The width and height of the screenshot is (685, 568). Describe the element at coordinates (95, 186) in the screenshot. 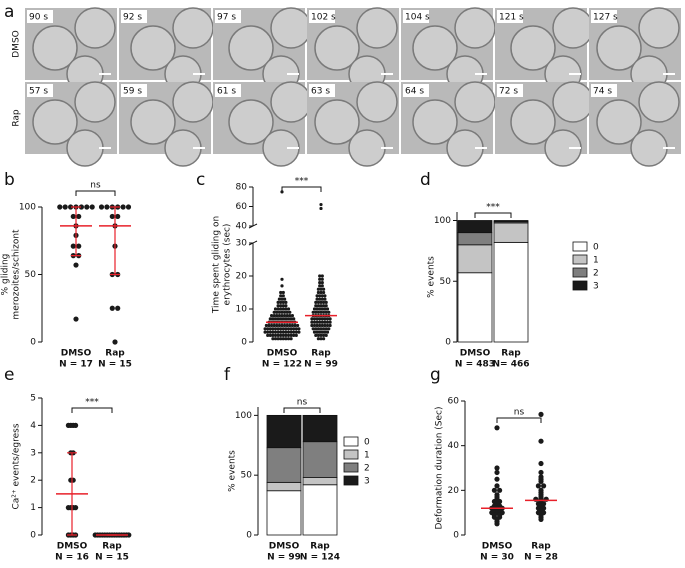

I see `significance-label: ns` at that location.